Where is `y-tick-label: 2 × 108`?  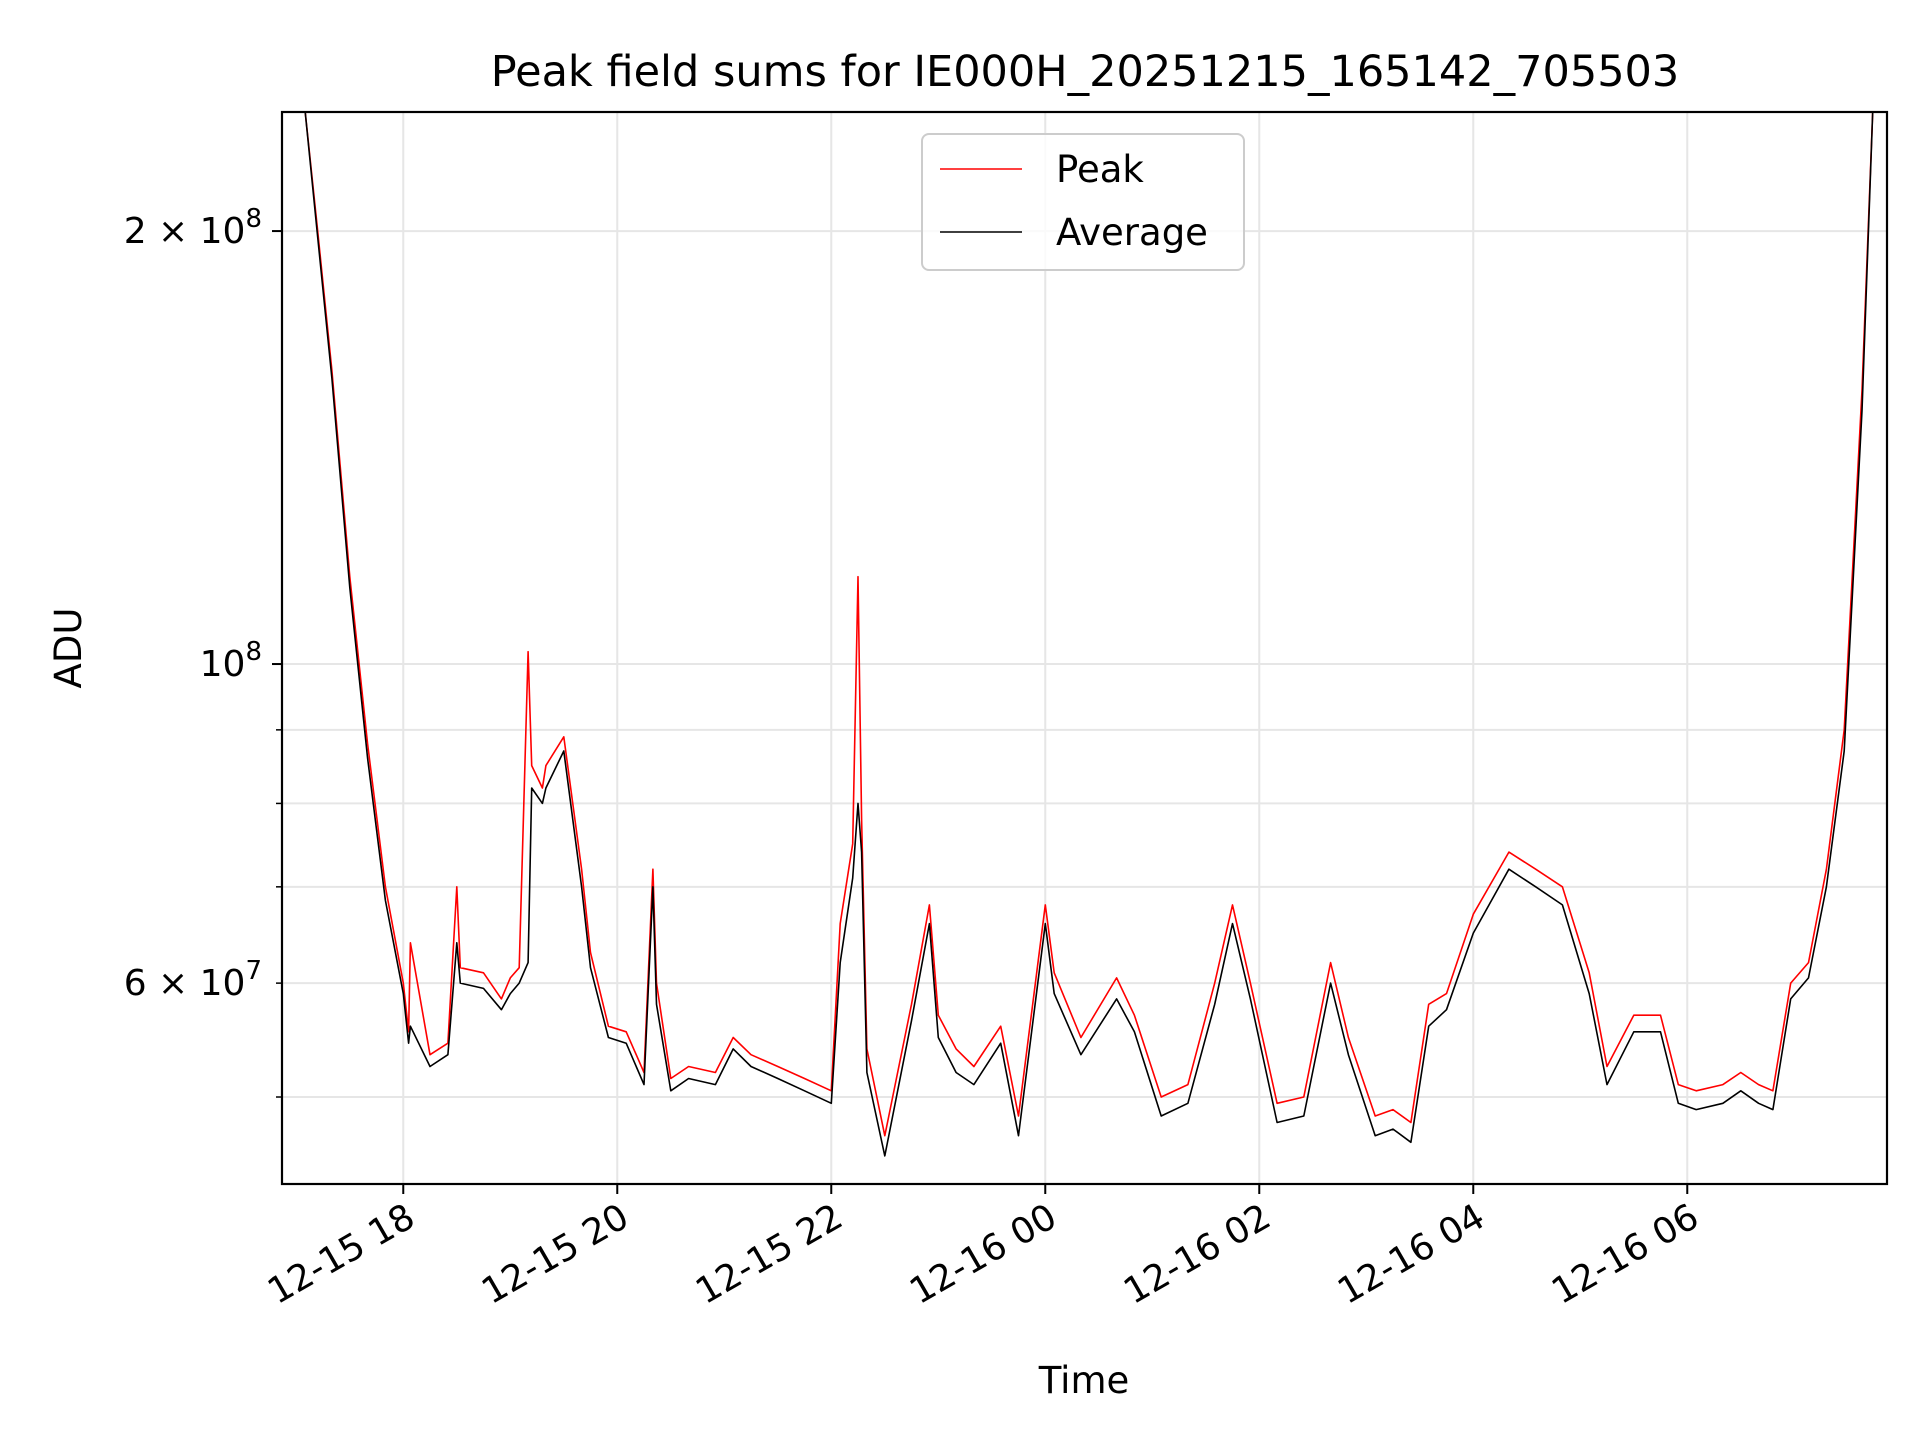 y-tick-label: 2 × 108 is located at coordinates (193, 228).